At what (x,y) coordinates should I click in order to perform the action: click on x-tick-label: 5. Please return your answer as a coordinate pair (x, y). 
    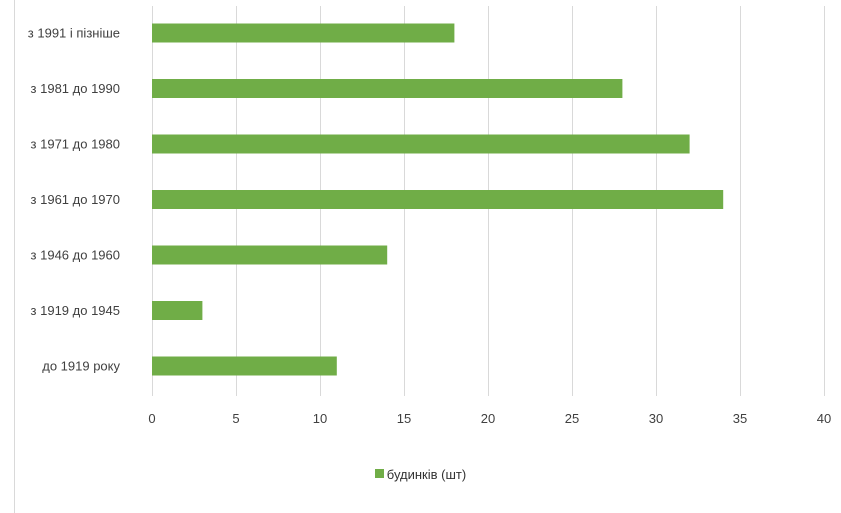
    Looking at the image, I should click on (235, 418).